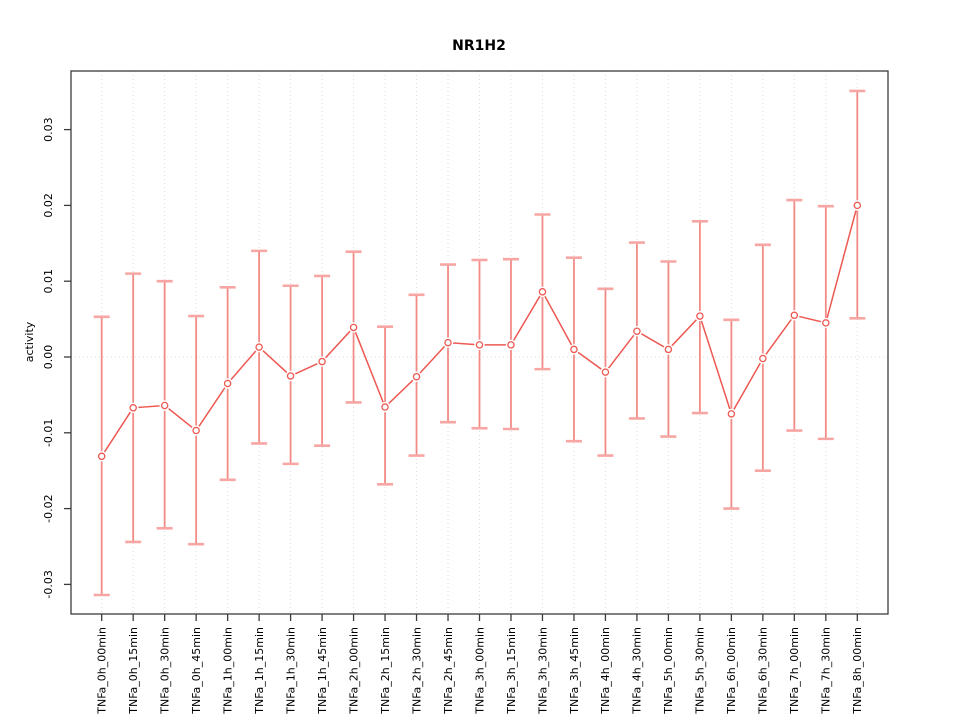 This screenshot has width=960, height=720. Describe the element at coordinates (700, 671) in the screenshot. I see `x-tick-label: TNFa_5h_30min` at that location.